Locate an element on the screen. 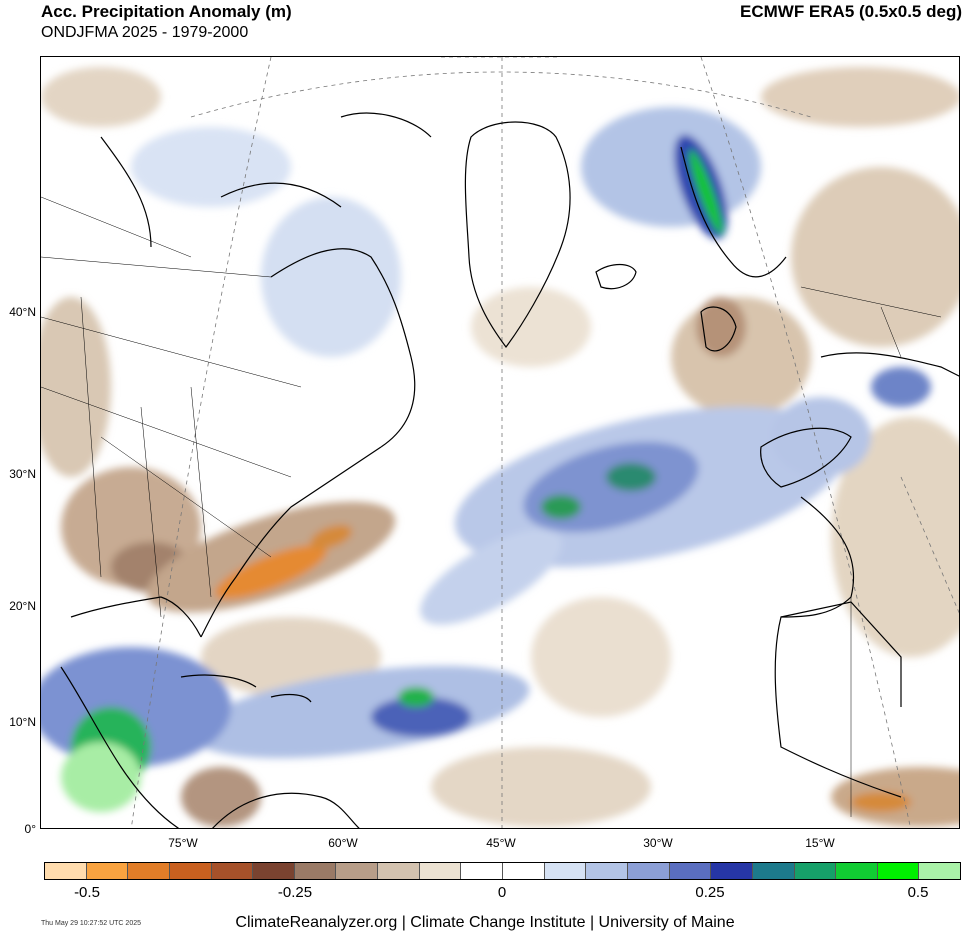 The width and height of the screenshot is (970, 939). colorbar-label-quarter: 0.25 is located at coordinates (710, 892).